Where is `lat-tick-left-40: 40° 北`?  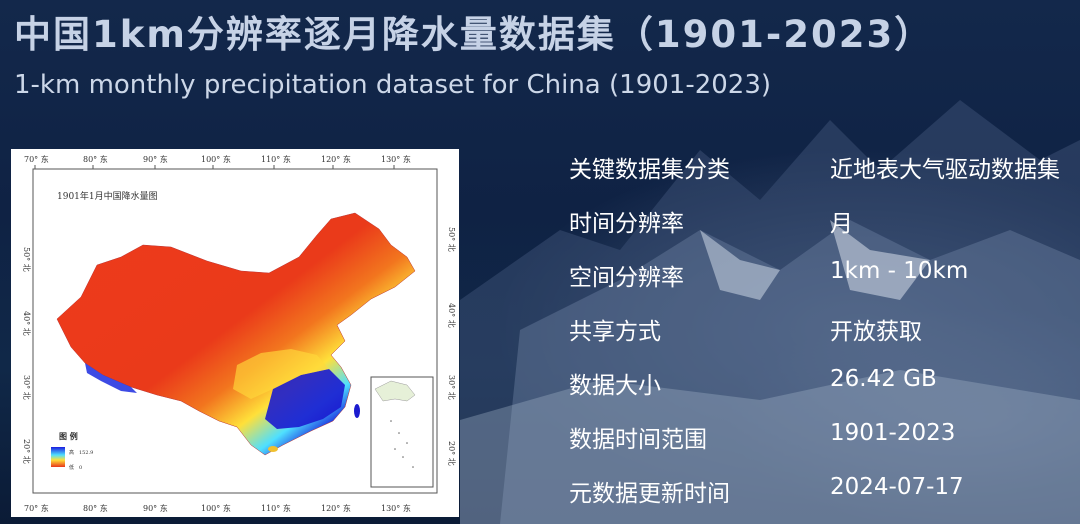
lat-tick-left-40: 40° 北 is located at coordinates (26, 323).